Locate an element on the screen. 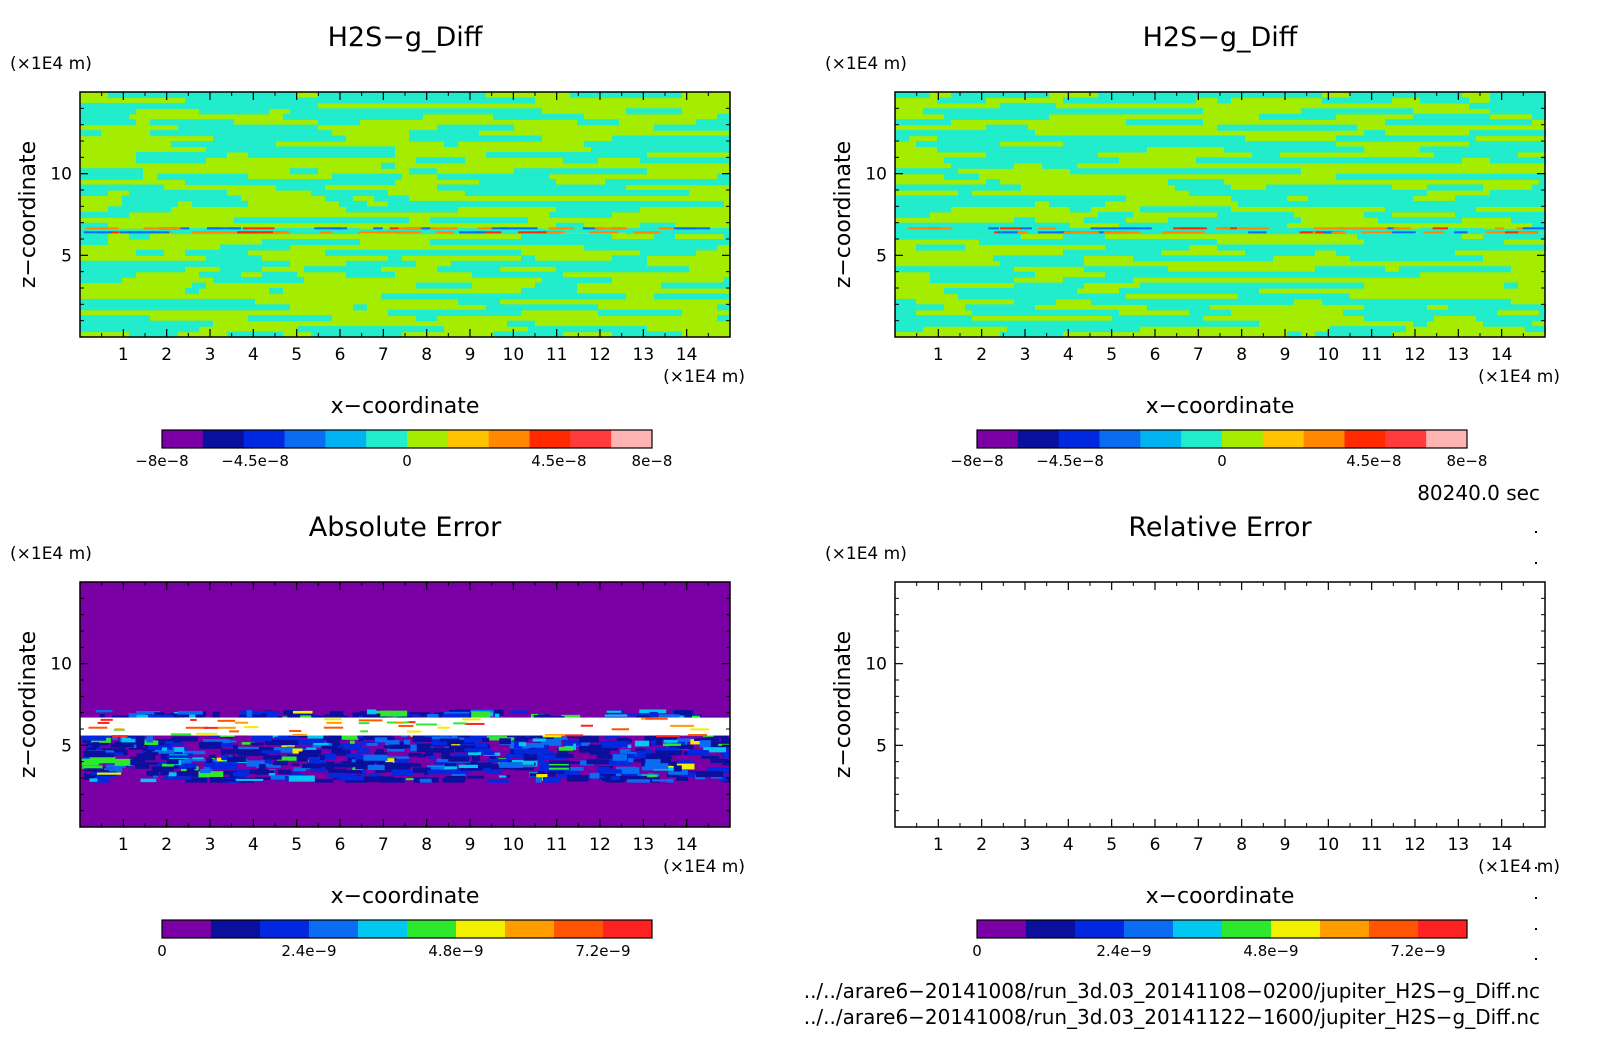 The height and width of the screenshot is (1054, 1604). y-tick-label: 10 is located at coordinates (61, 175).